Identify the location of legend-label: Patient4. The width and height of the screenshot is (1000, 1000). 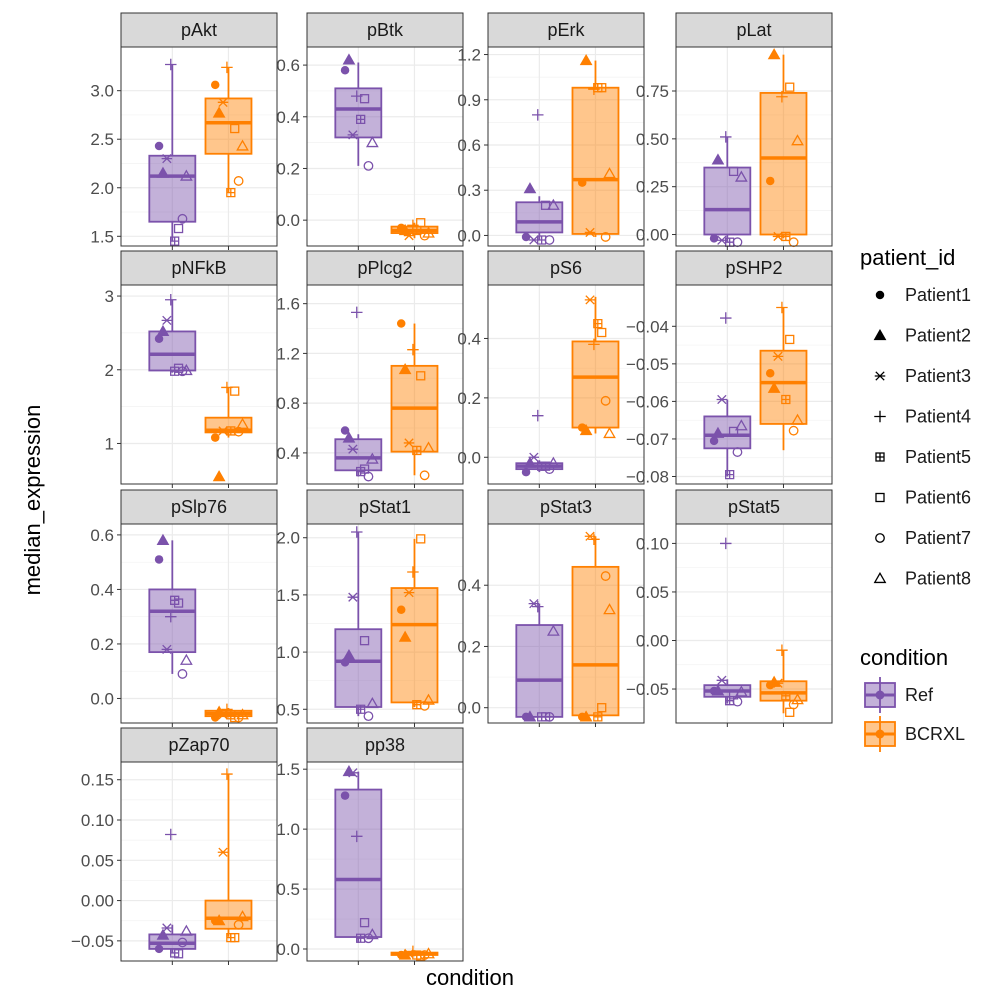
(938, 417).